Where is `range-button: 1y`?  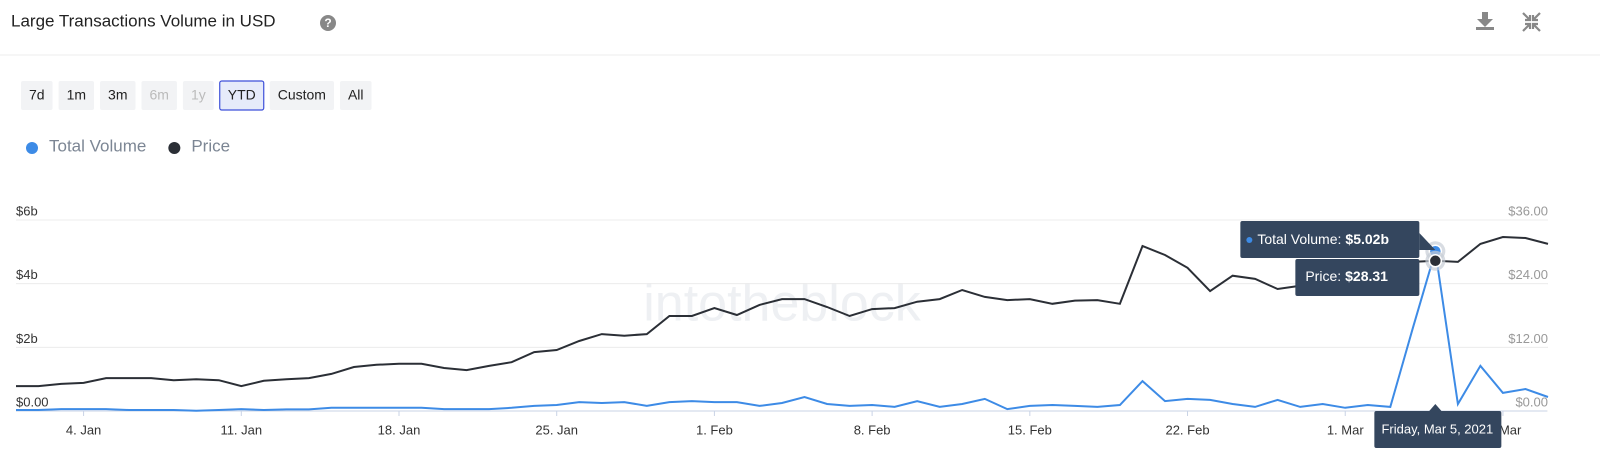 range-button: 1y is located at coordinates (198, 95).